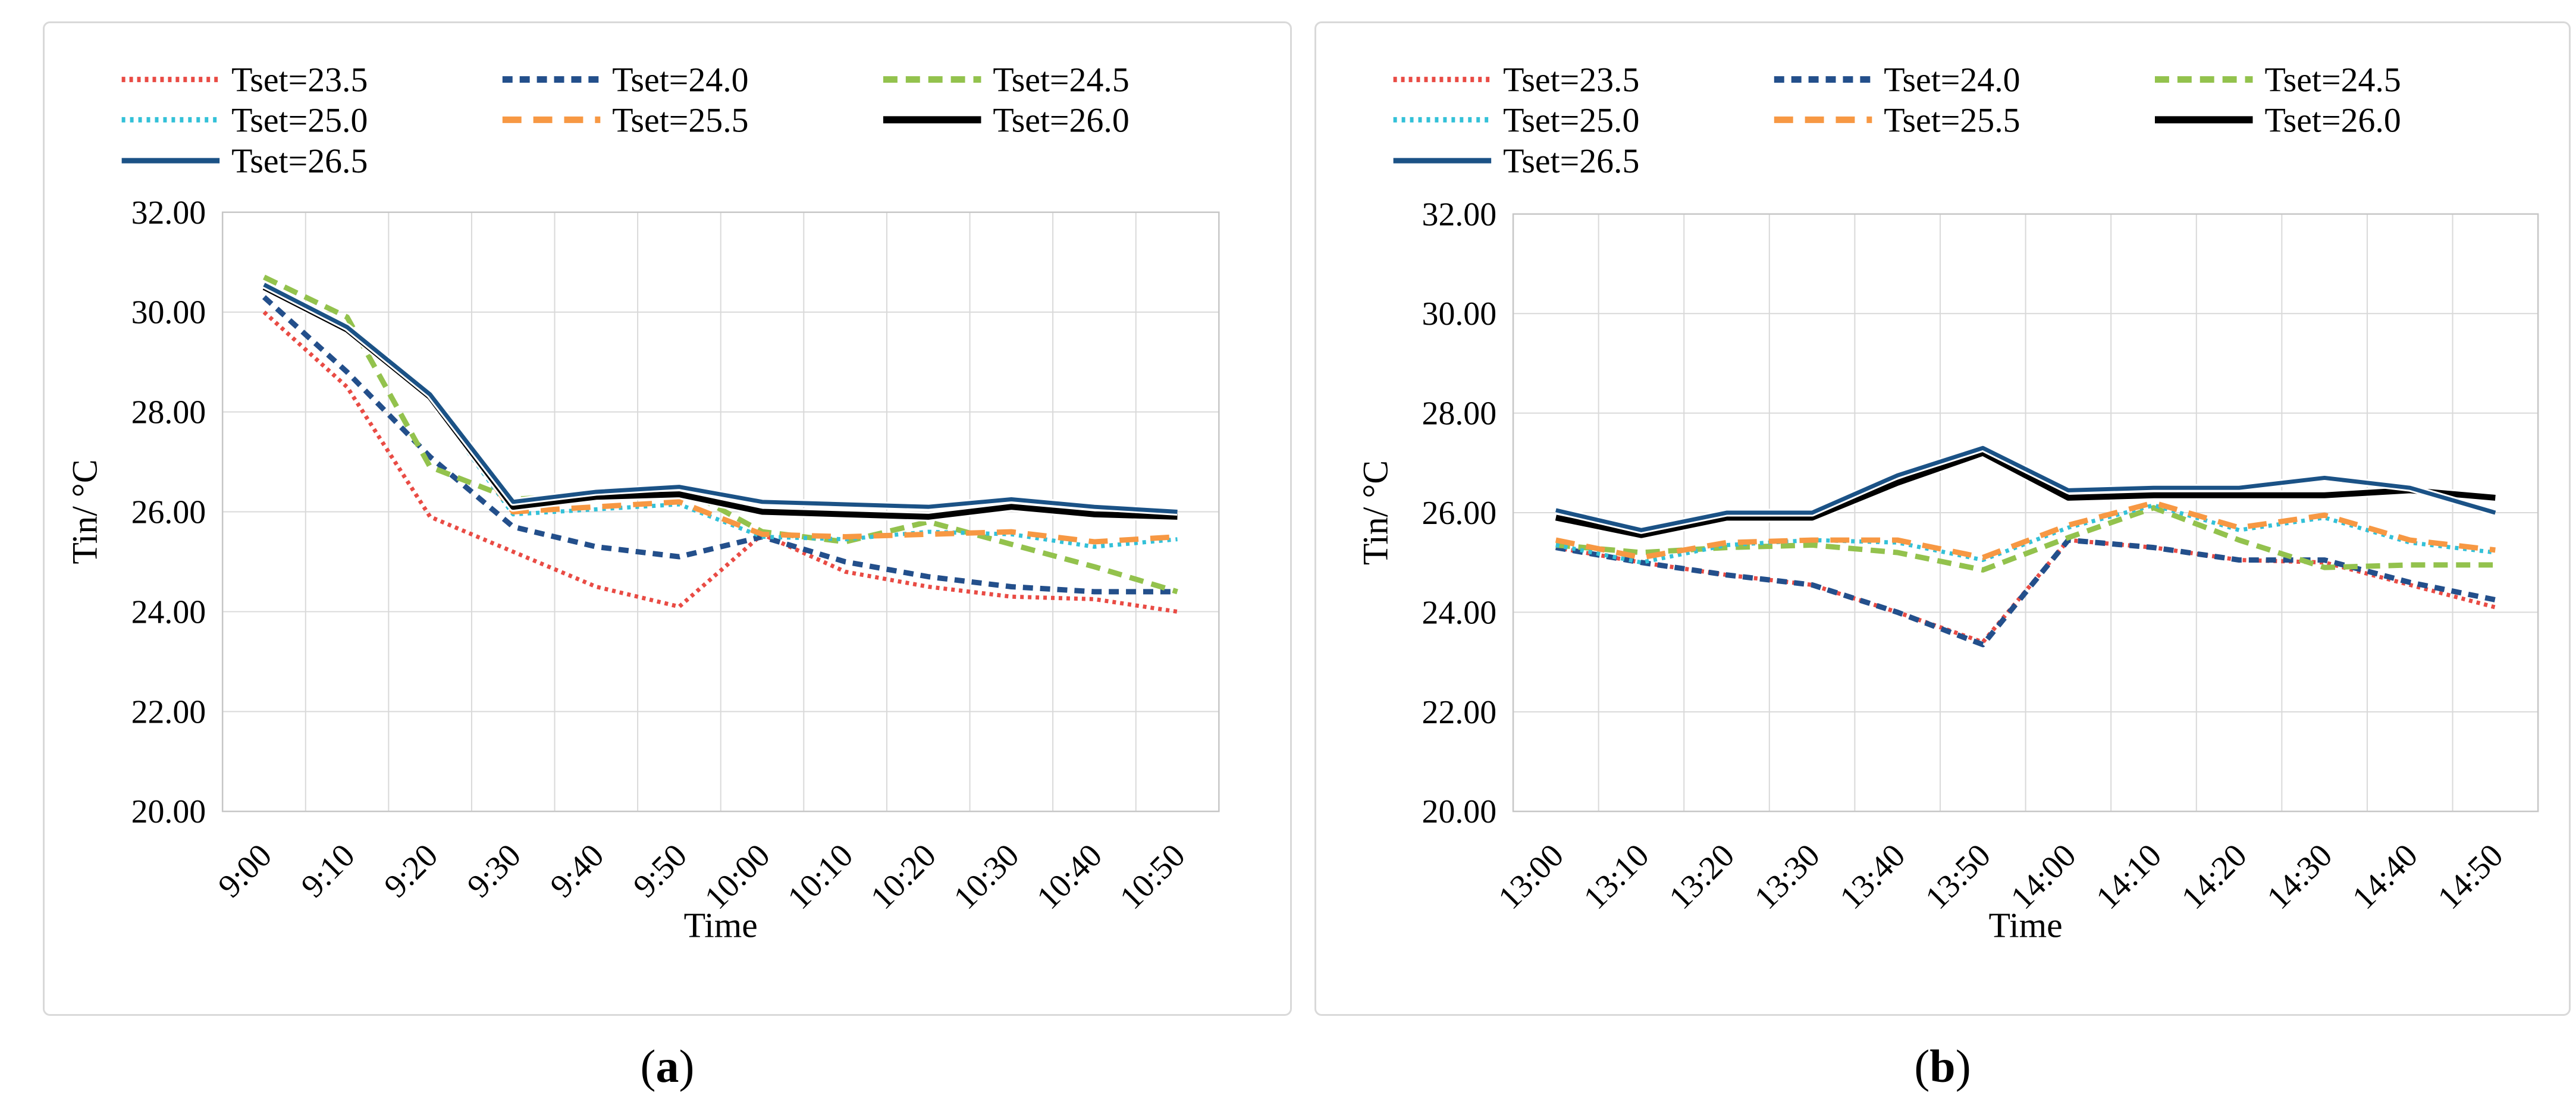  What do you see at coordinates (2300, 877) in the screenshot?
I see `x-tick-label-b-14:30: 14:30` at bounding box center [2300, 877].